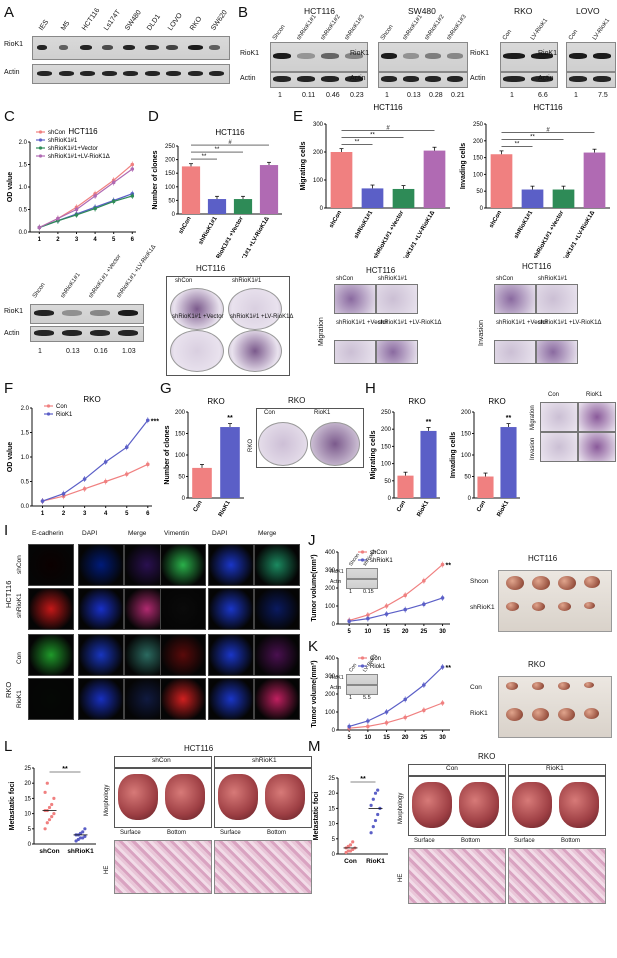 This screenshot has width=617, height=958. Describe the element at coordinates (387, 95) in the screenshot. I see `quant-value: 1` at that location.